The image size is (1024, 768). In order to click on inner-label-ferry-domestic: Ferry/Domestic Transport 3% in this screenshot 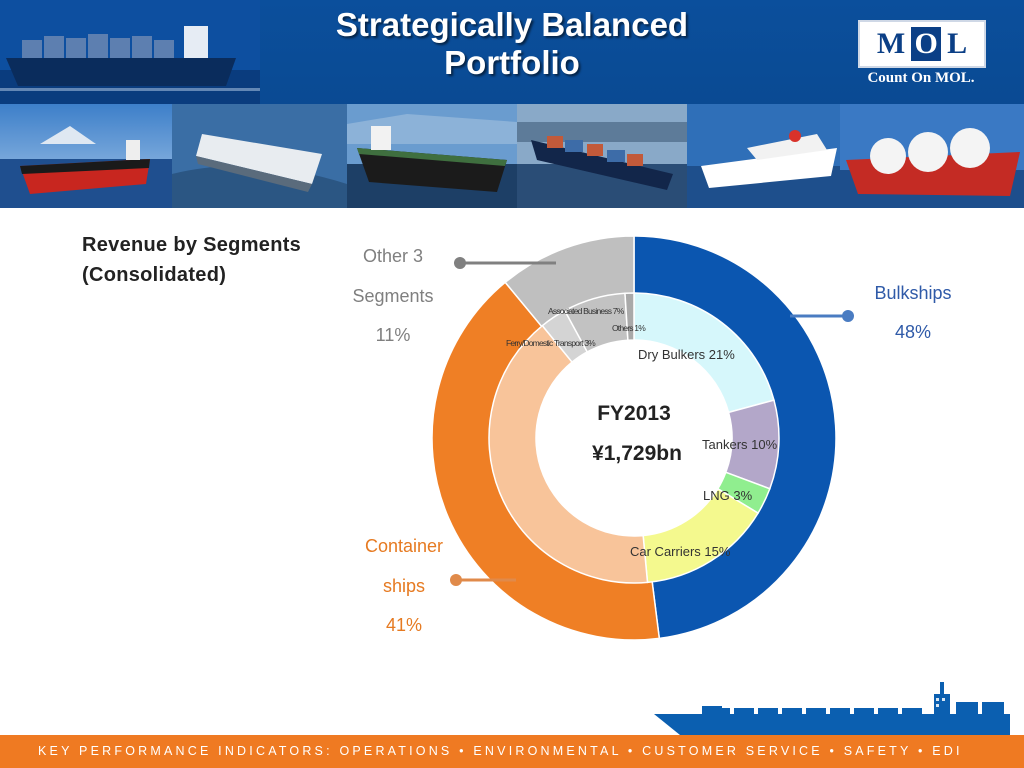, I will do `click(551, 343)`.